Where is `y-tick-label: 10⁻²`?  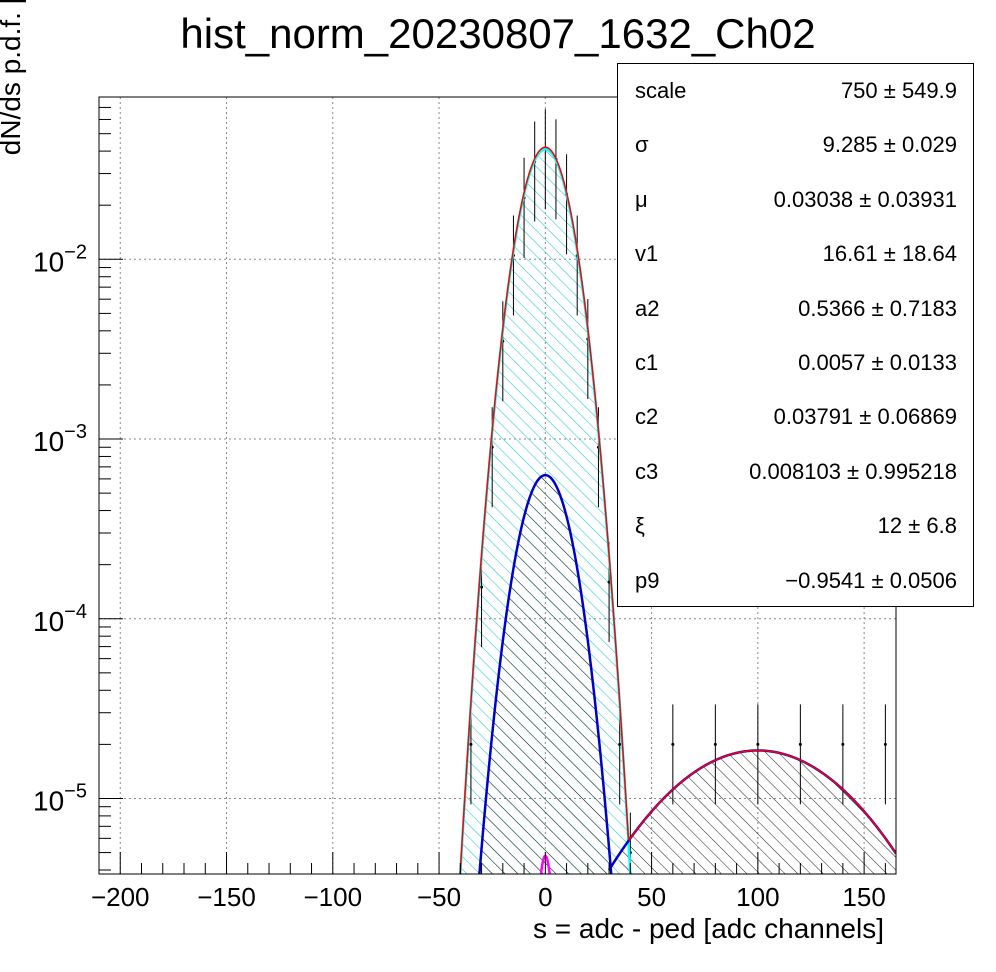 y-tick-label: 10⁻² is located at coordinates (60, 259).